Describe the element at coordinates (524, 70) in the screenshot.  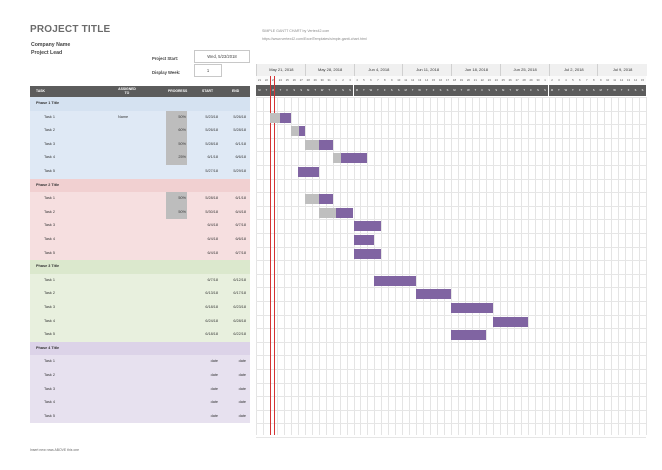
I see `week-label: Jun 25, 2018` at that location.